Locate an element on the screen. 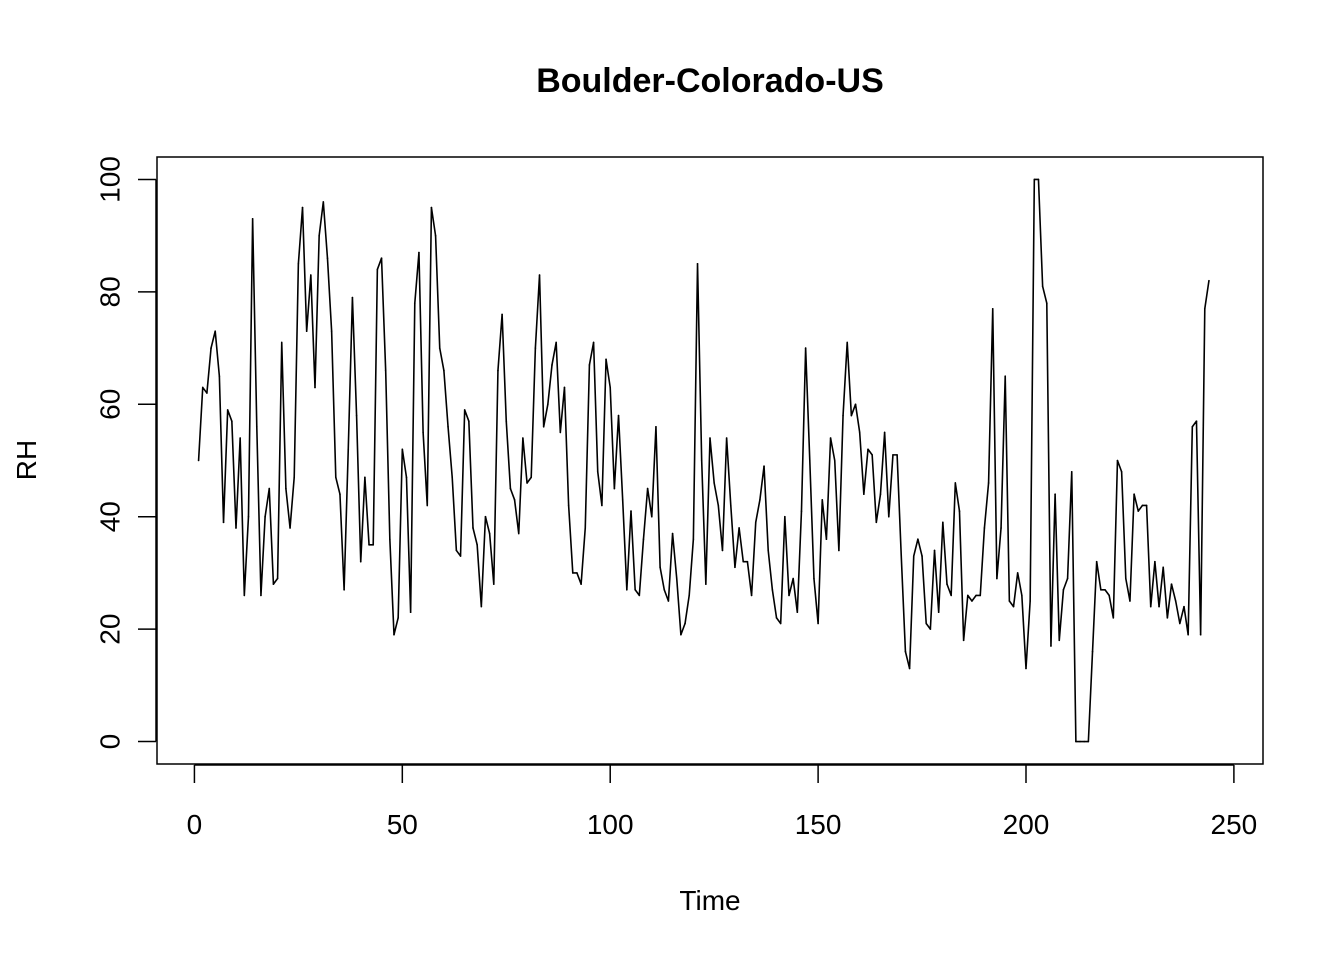 The image size is (1344, 960). y-axis: 0 20 40 60 80 100 is located at coordinates (126, 452).